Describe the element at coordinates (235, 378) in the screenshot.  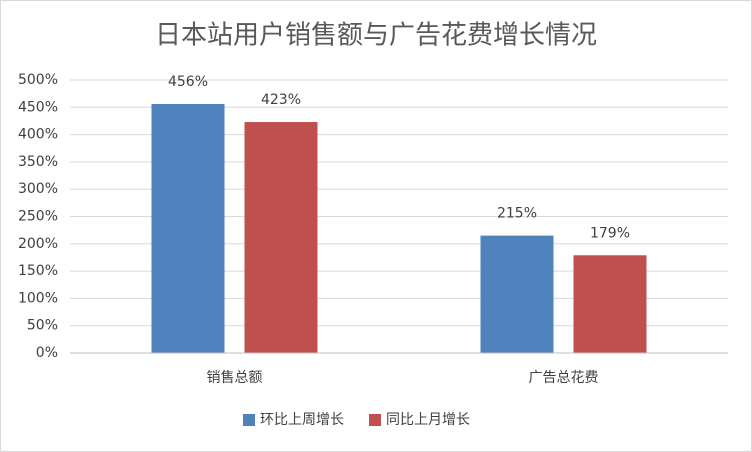
I see `x-tick-label: 销售总额` at that location.